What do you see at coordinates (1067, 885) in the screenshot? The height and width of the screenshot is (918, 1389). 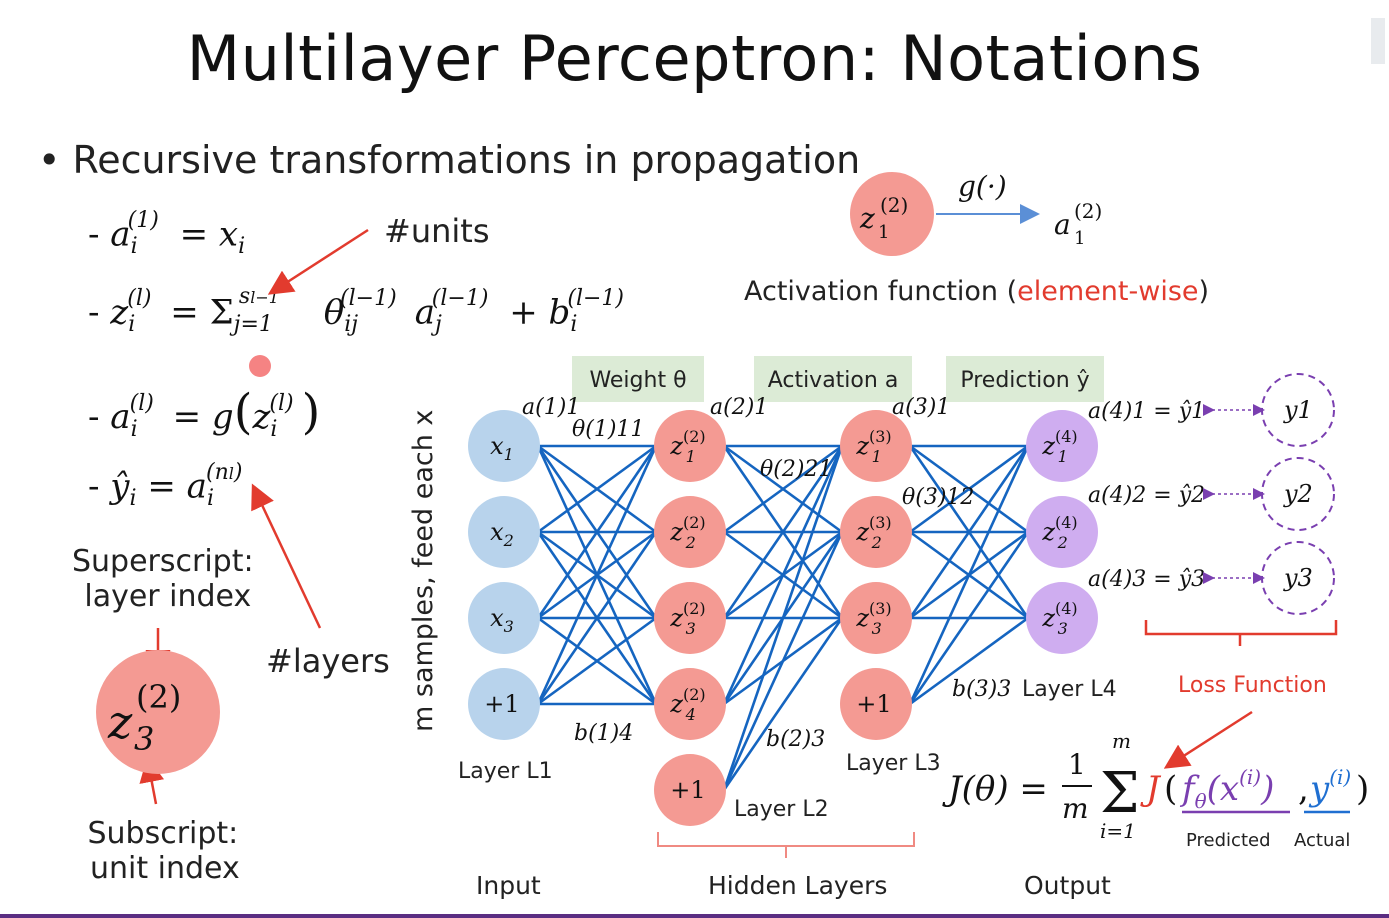 I see `output-group-label: Output` at bounding box center [1067, 885].